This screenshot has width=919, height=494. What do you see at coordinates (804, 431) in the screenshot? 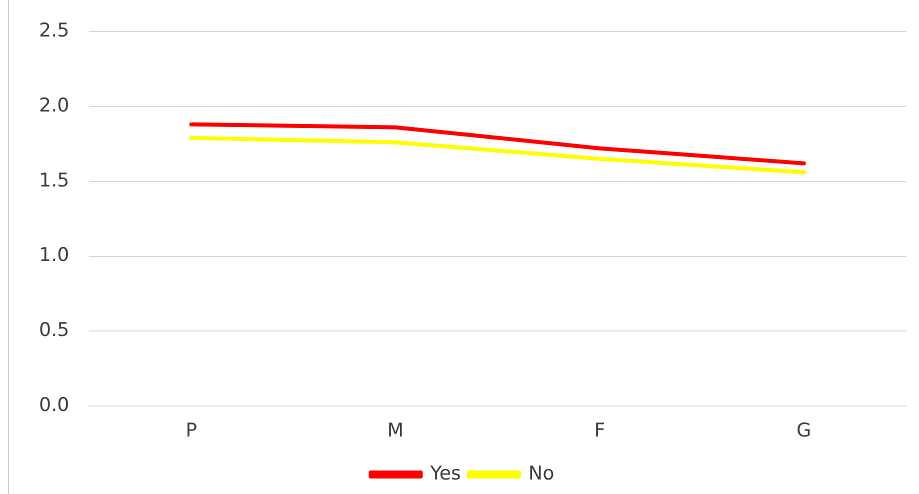
I see `x-tick-label: G` at bounding box center [804, 431].